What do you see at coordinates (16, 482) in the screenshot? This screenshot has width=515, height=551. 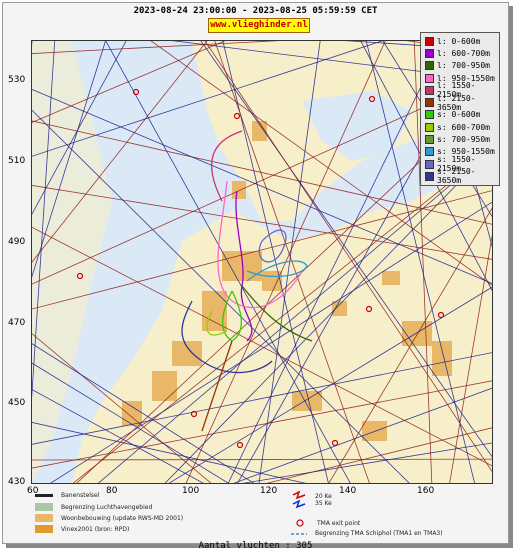 I see `y-tick: 430` at bounding box center [16, 482].